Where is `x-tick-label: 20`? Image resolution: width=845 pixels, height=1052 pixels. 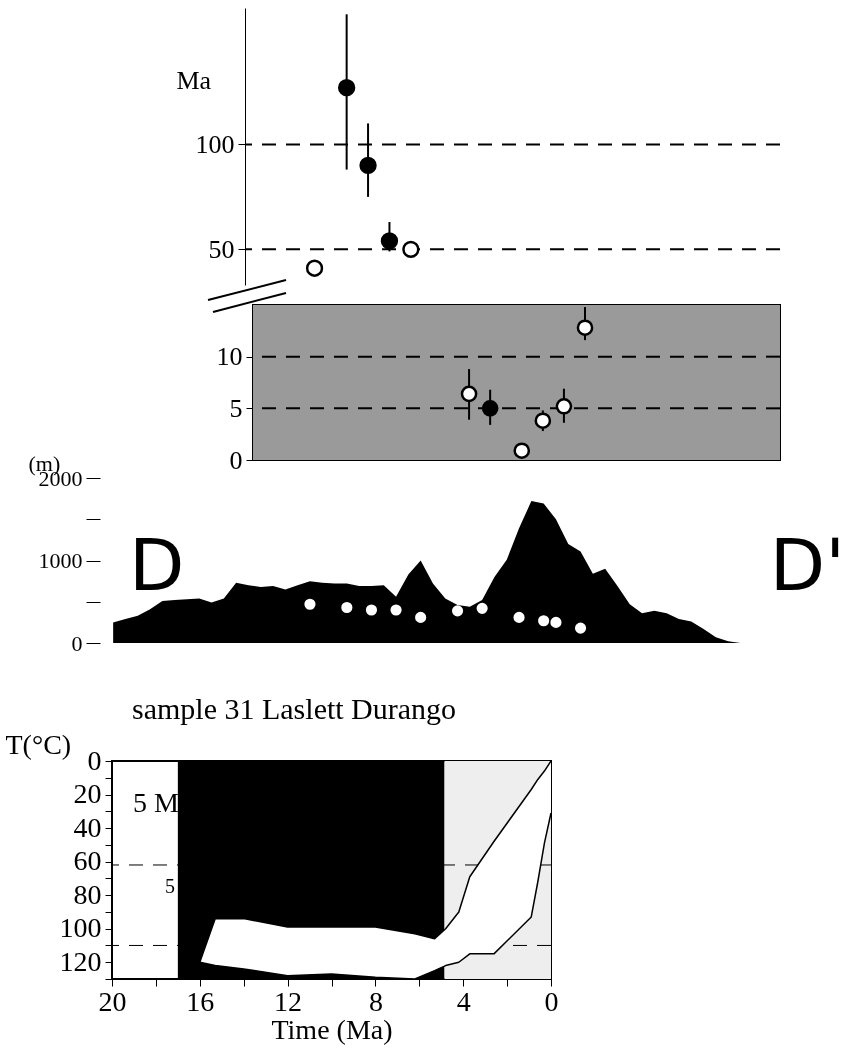 x-tick-label: 20 is located at coordinates (112, 1001).